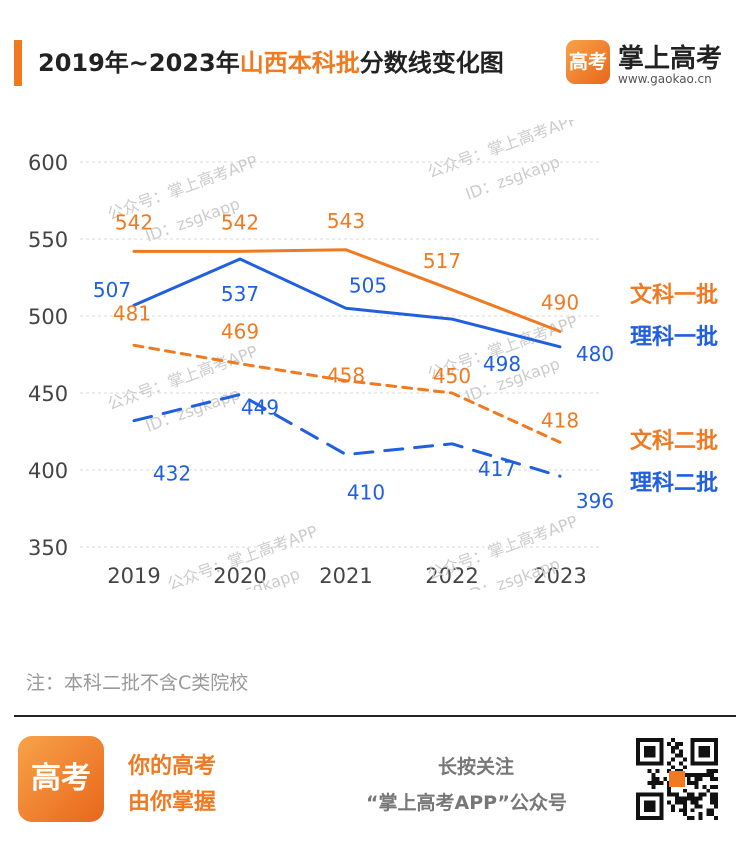 This screenshot has width=750, height=854. What do you see at coordinates (375, 716) in the screenshot?
I see `footer-divider` at bounding box center [375, 716].